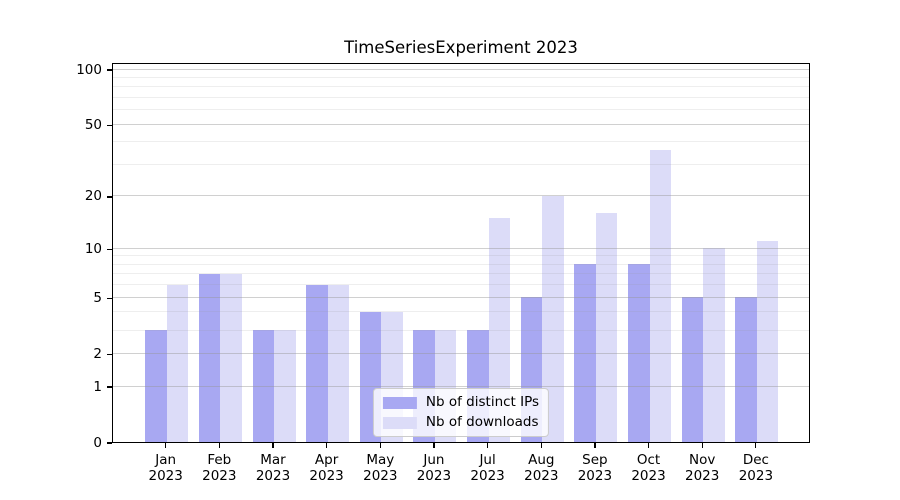 This screenshot has height=500, width=900. I want to click on bar-downloads-dec, so click(767, 341).